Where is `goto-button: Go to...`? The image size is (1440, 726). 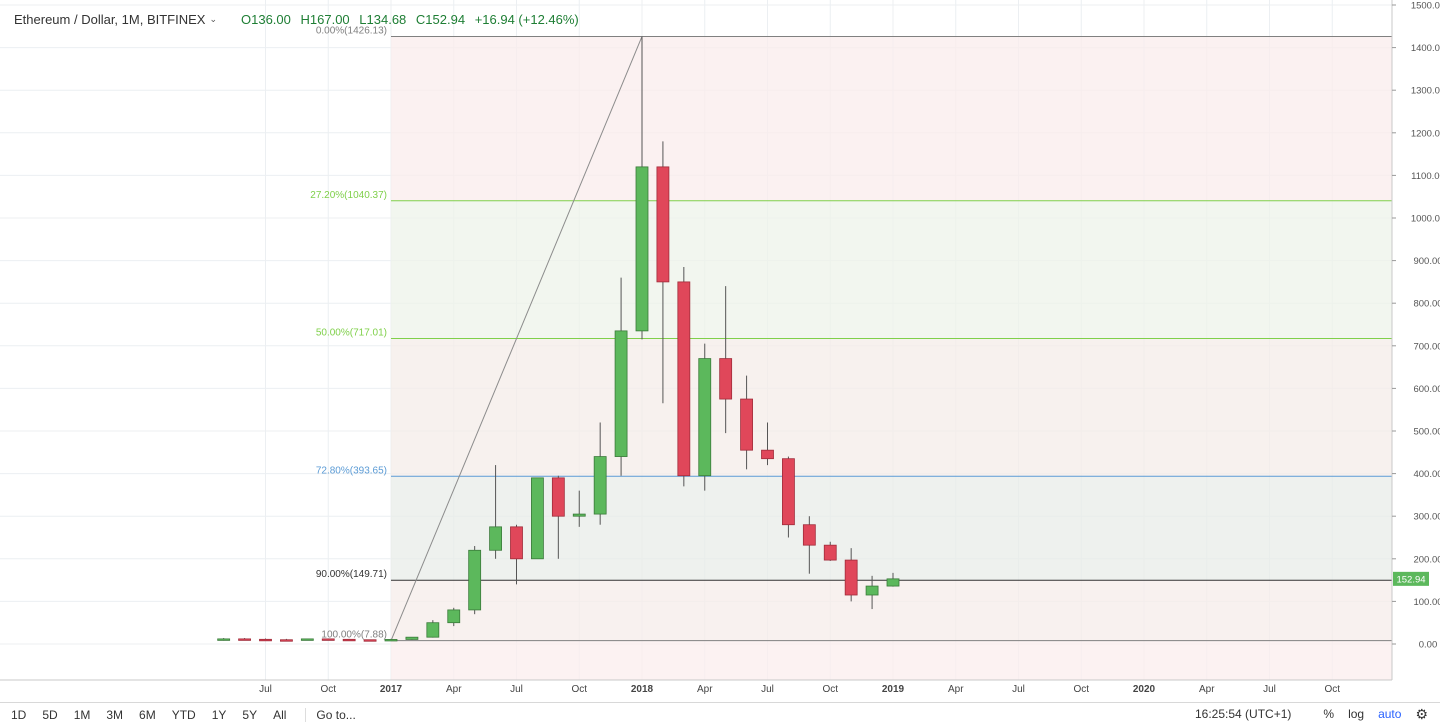
goto-button: Go to... is located at coordinates (332, 714).